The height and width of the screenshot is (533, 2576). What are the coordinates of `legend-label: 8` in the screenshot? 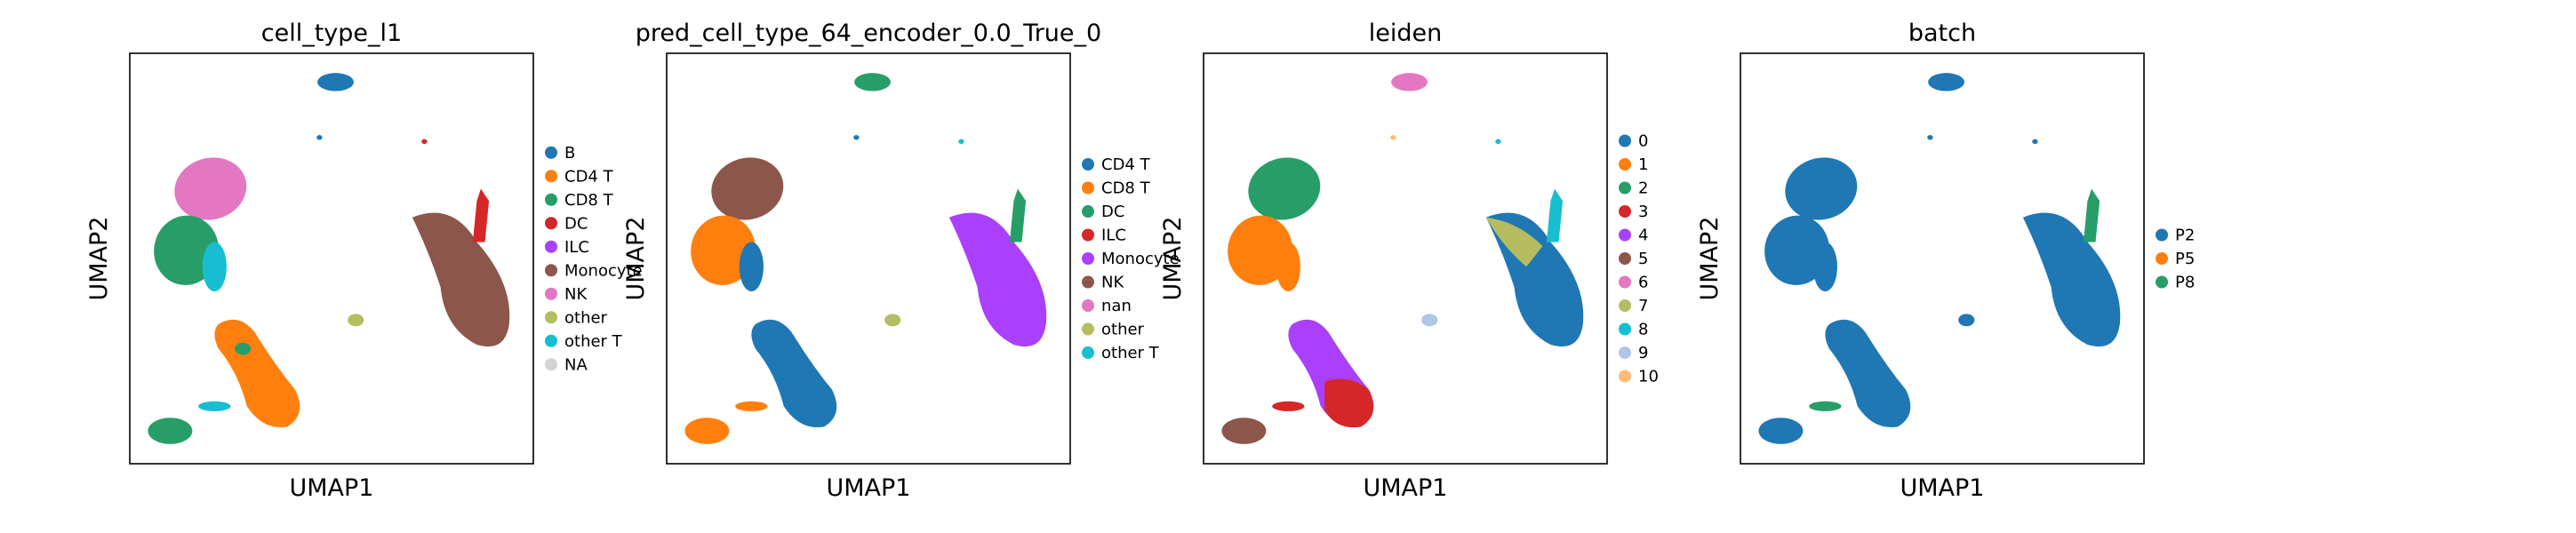 It's located at (1643, 330).